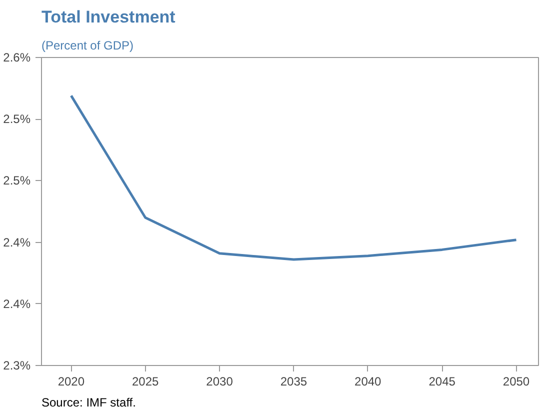  I want to click on x-tick-label: 2020, so click(71, 381).